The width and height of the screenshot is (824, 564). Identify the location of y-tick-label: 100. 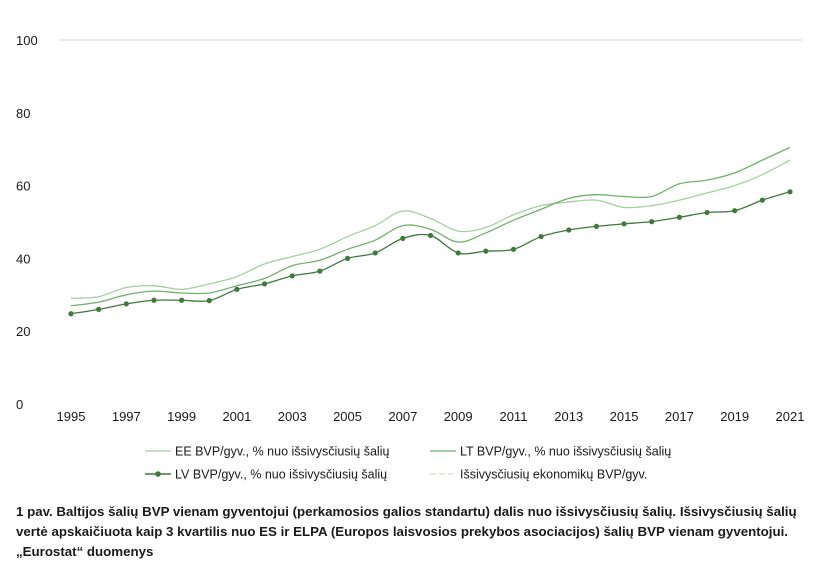
(27, 40).